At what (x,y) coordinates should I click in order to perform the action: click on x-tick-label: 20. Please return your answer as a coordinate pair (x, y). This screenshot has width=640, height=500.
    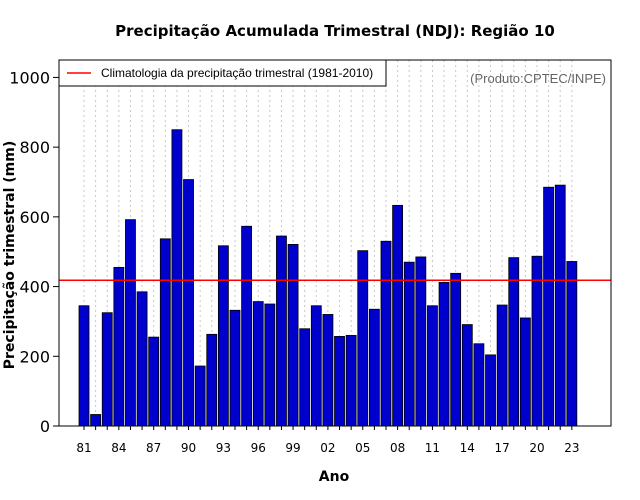
    Looking at the image, I should click on (536, 448).